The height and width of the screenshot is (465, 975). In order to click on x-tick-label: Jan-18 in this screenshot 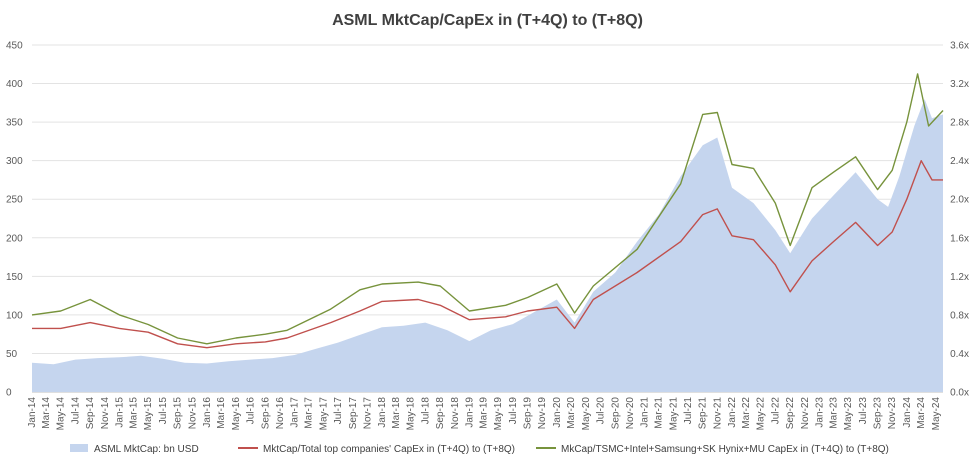, I will do `click(382, 412)`.